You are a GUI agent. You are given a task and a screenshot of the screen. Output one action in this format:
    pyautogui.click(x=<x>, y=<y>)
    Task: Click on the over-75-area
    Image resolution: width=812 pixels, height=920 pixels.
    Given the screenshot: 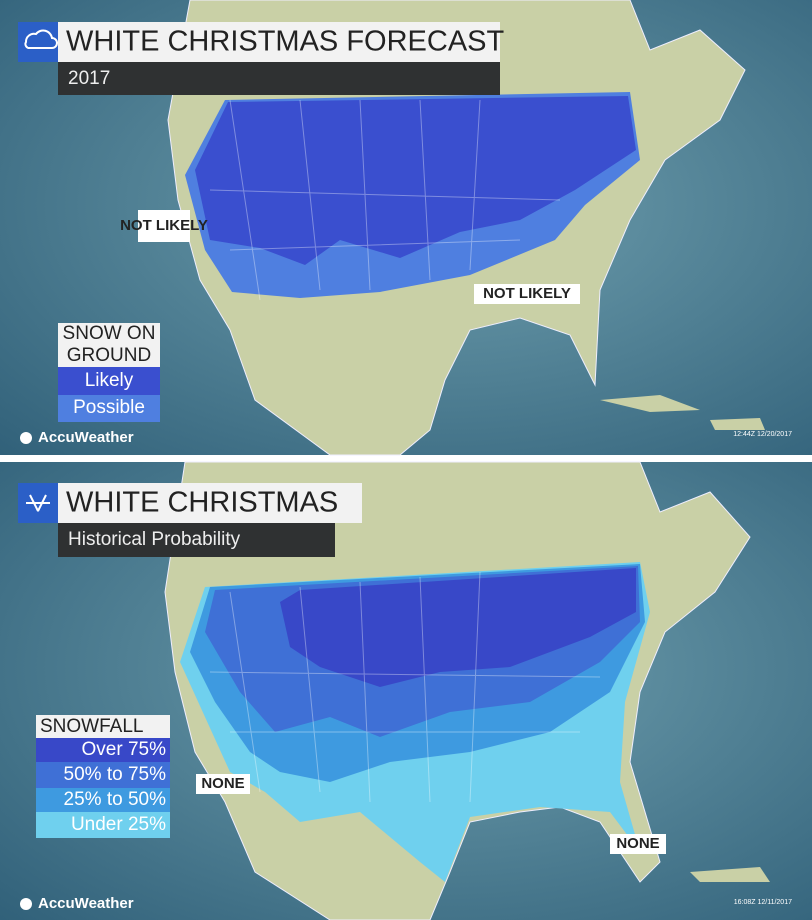 What is the action you would take?
    pyautogui.click(x=458, y=627)
    